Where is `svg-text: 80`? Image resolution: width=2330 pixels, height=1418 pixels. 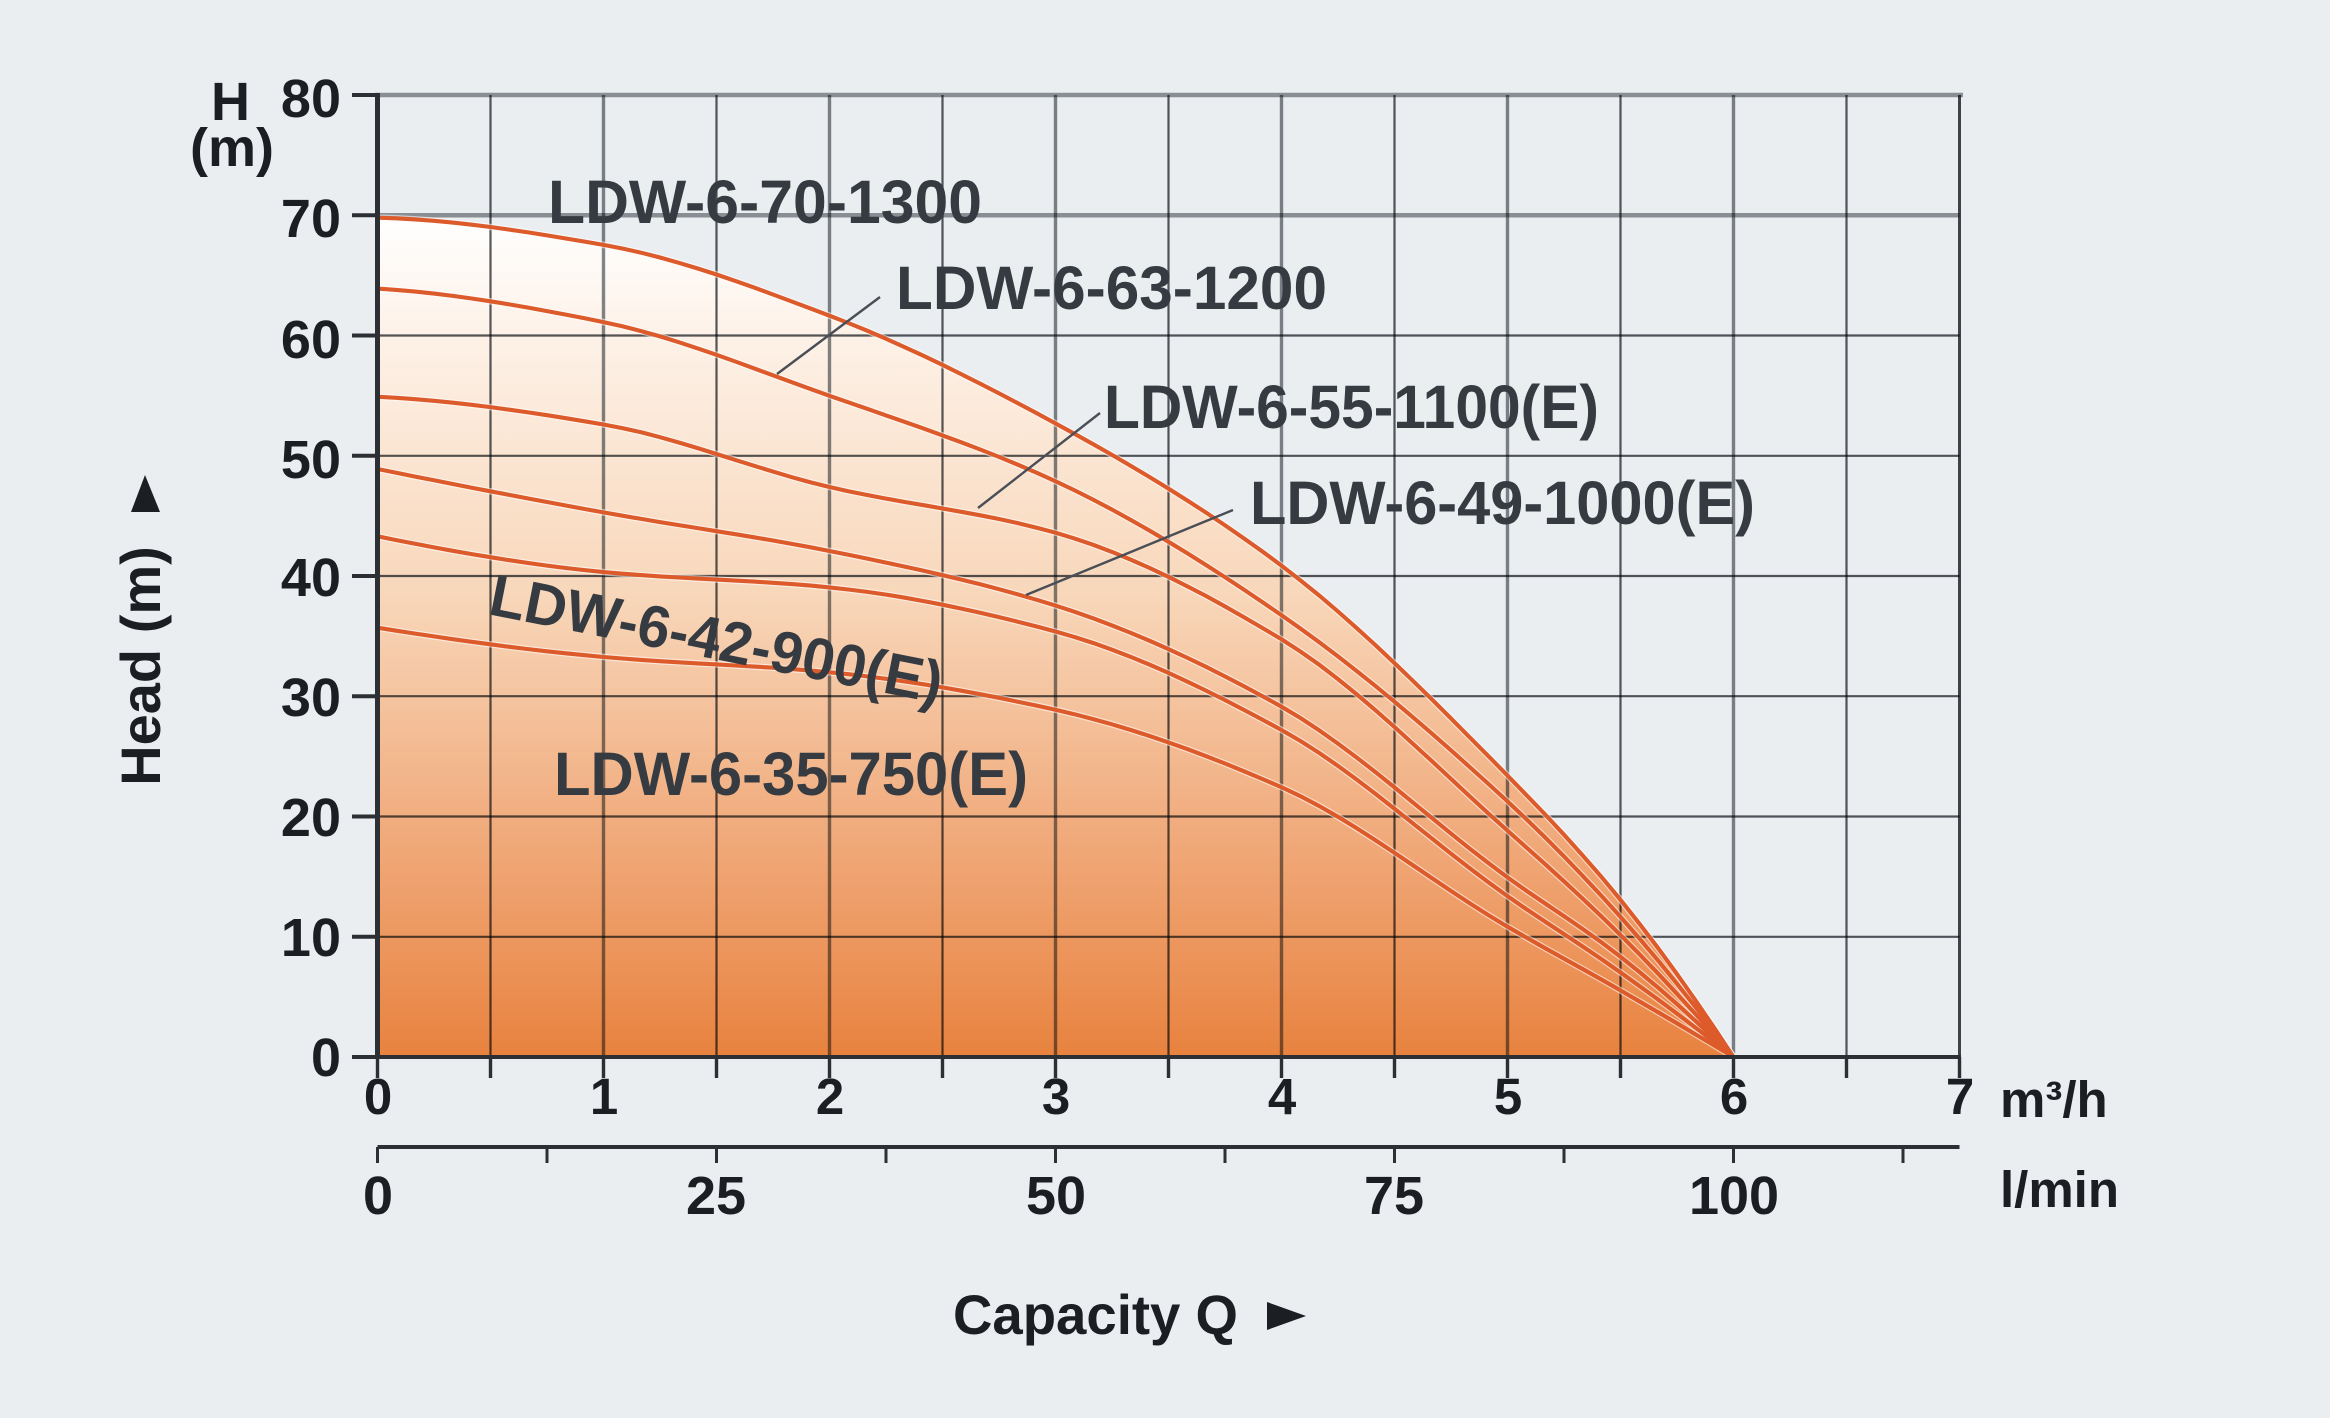
svg-text: 80 is located at coordinates (311, 99).